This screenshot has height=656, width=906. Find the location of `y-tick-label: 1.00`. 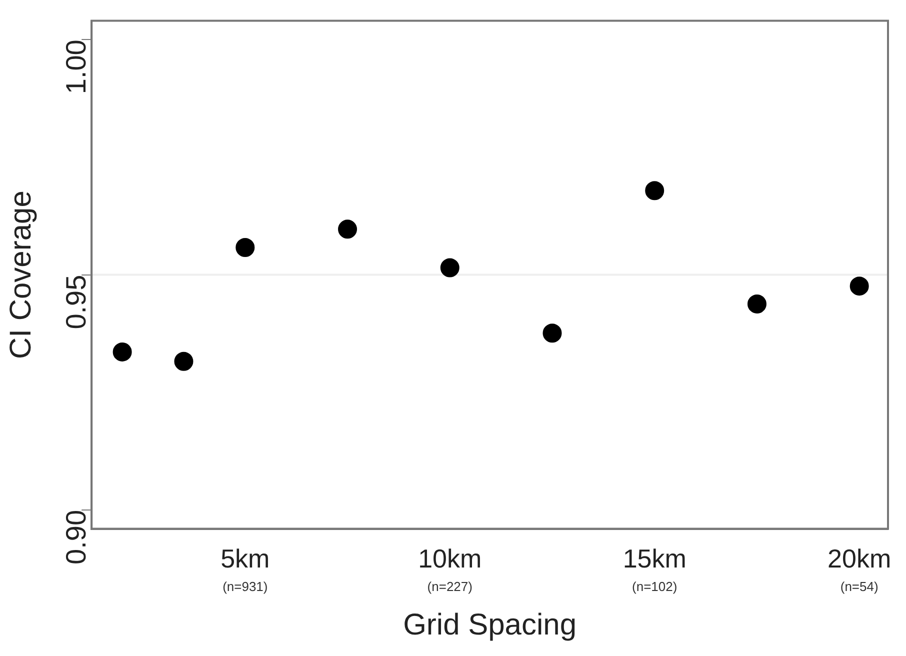

y-tick-label: 1.00 is located at coordinates (76, 67).